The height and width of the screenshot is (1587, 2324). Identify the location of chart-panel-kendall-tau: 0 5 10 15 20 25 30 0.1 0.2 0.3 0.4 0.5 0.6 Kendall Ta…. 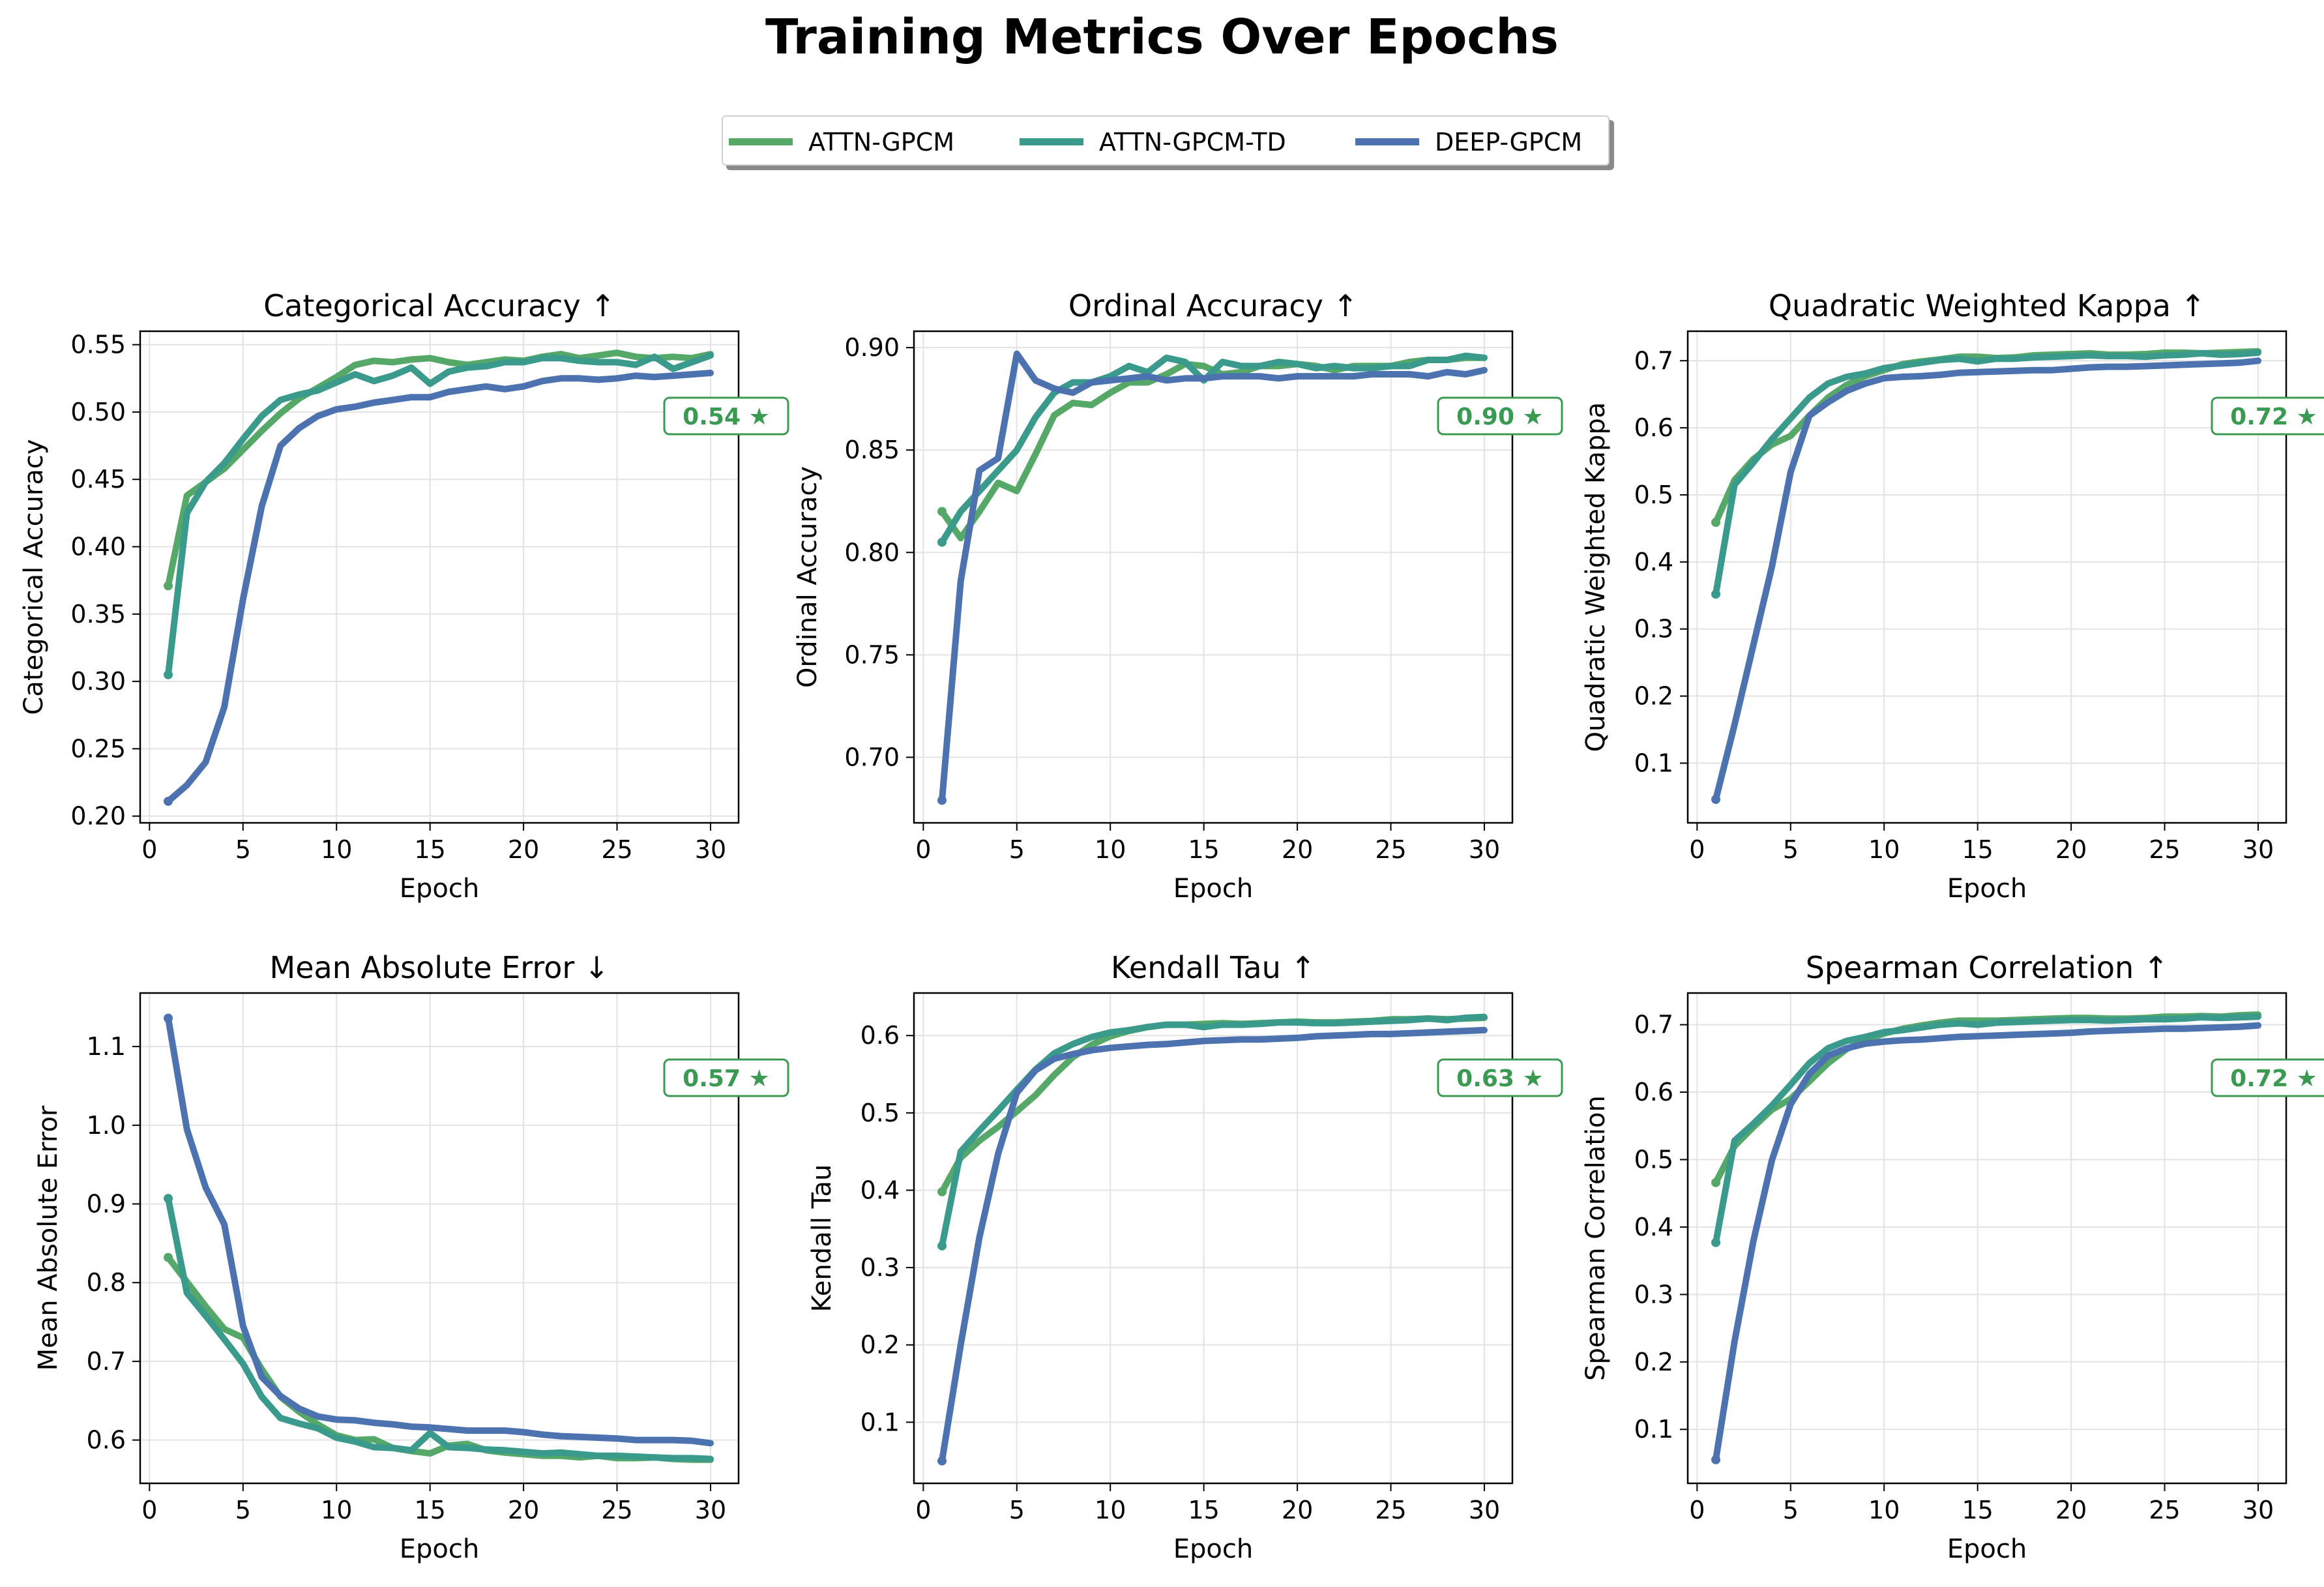
(1185, 1257).